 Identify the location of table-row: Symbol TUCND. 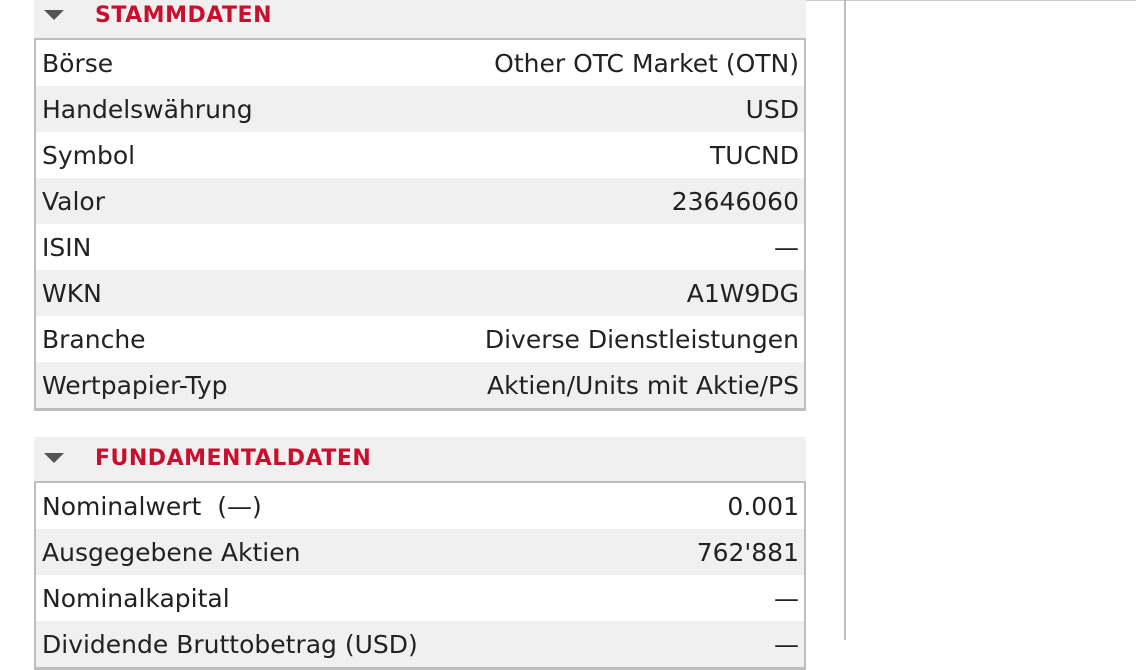
(420, 155).